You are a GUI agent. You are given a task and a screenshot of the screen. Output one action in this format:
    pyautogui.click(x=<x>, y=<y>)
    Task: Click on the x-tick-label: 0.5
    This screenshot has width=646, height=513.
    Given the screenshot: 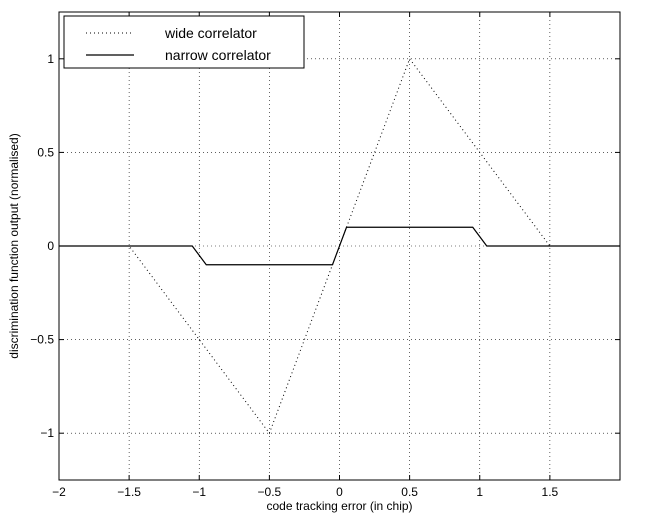 What is the action you would take?
    pyautogui.click(x=409, y=492)
    